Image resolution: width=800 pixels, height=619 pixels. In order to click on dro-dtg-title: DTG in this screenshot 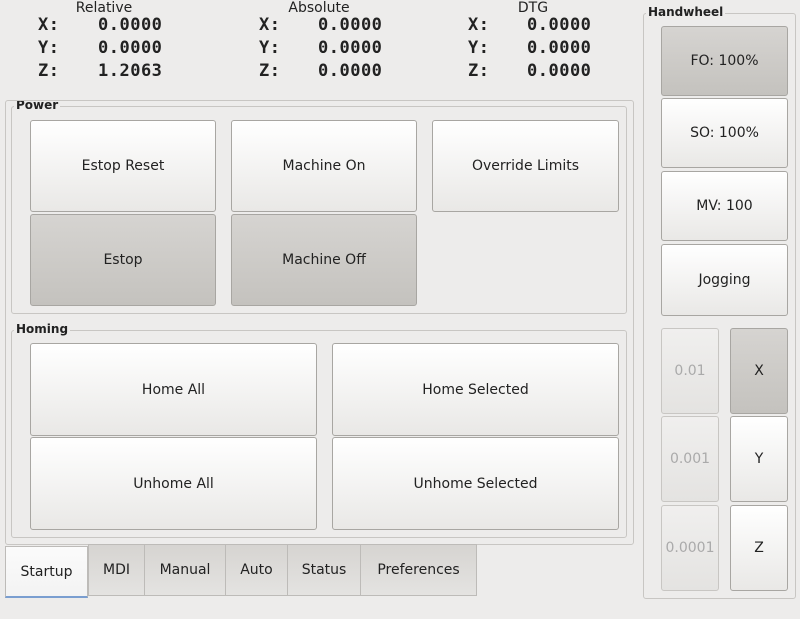, I will do `click(533, 8)`.